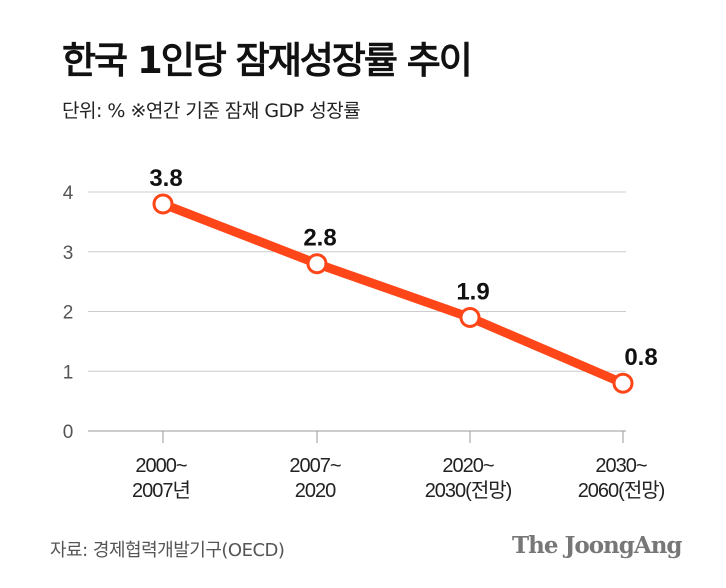 The image size is (726, 588). What do you see at coordinates (315, 491) in the screenshot?
I see `x-tick-label: 2020` at bounding box center [315, 491].